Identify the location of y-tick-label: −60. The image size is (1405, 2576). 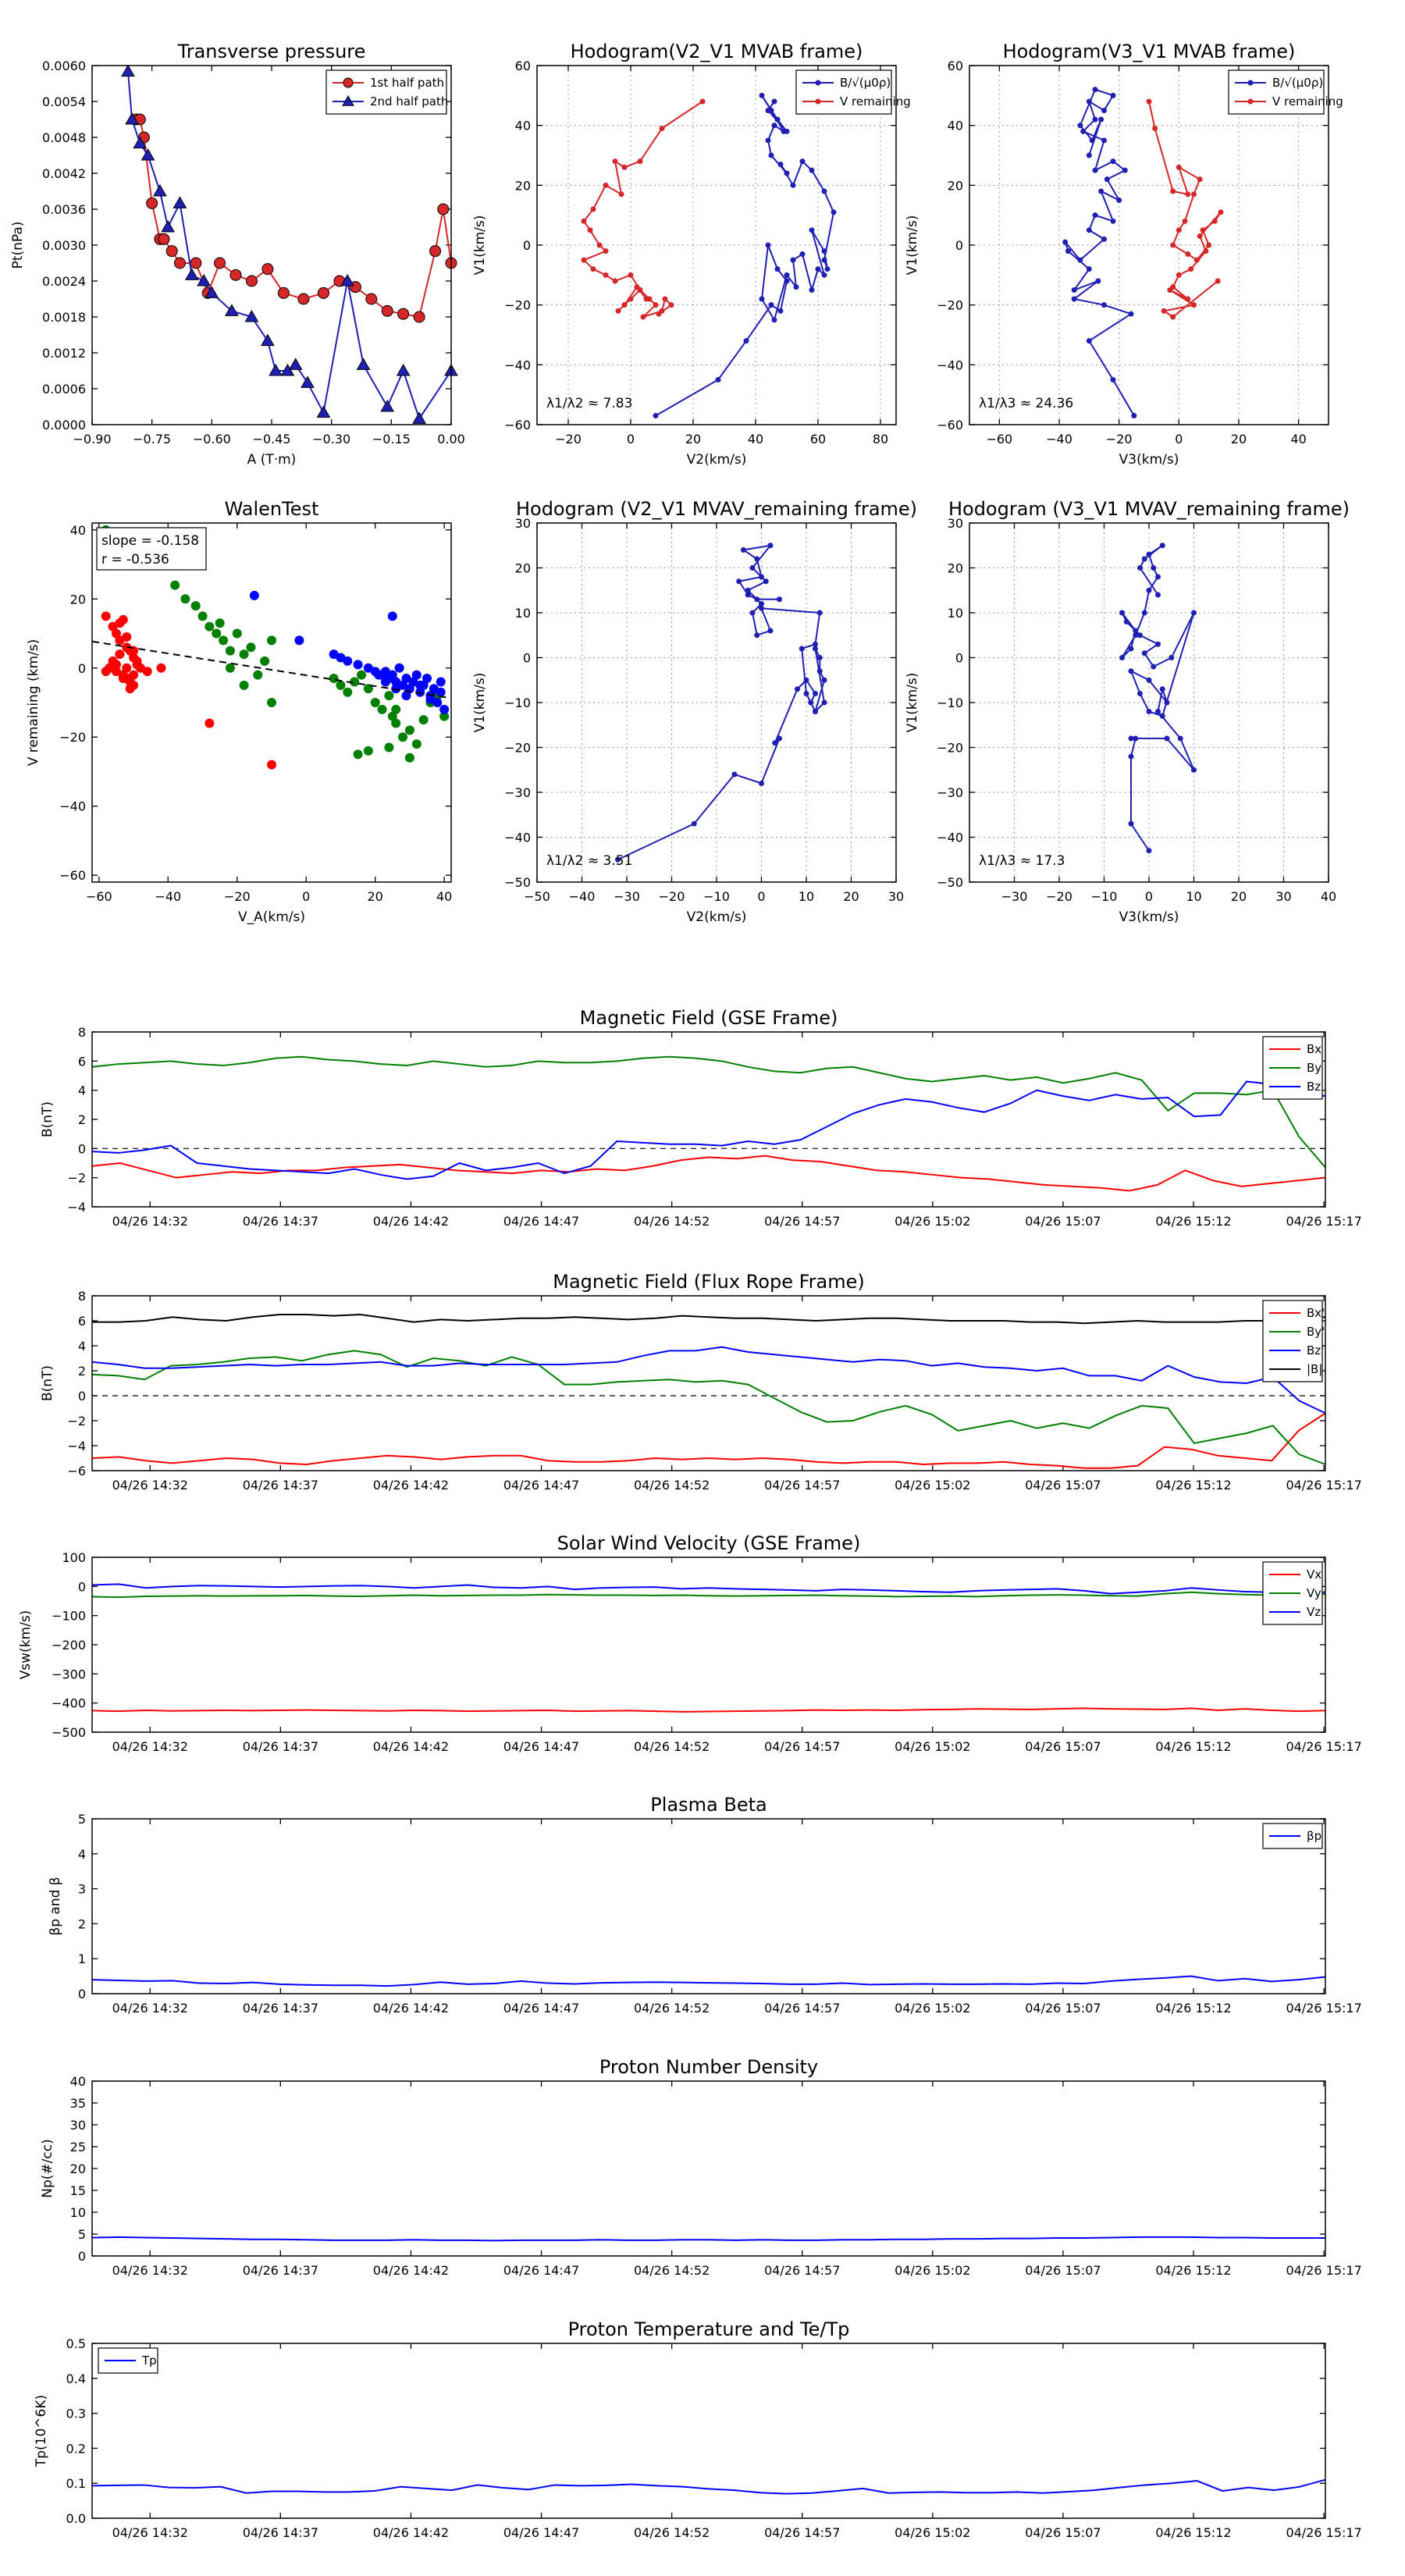
(517, 425).